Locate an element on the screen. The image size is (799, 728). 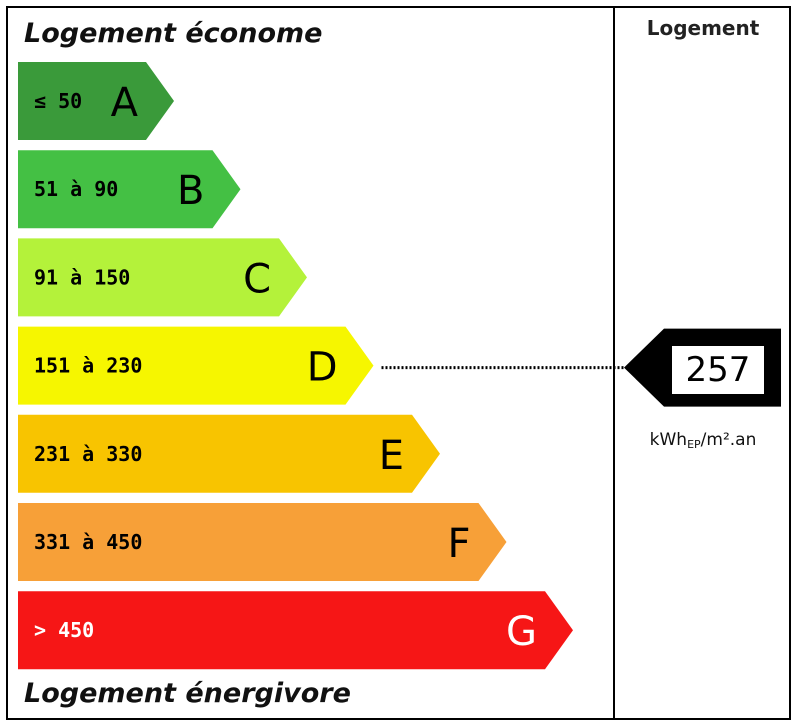
class-range-label: 151 à 230 is located at coordinates (88, 366).